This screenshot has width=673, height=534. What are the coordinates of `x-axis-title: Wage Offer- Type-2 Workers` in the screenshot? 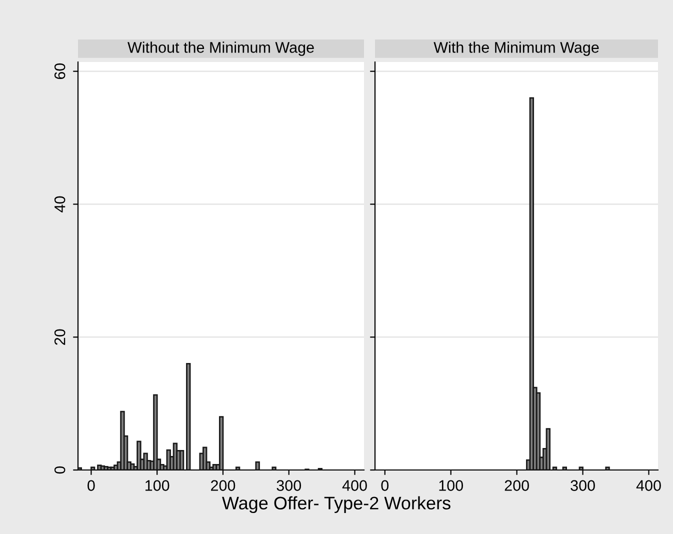 It's located at (336, 505).